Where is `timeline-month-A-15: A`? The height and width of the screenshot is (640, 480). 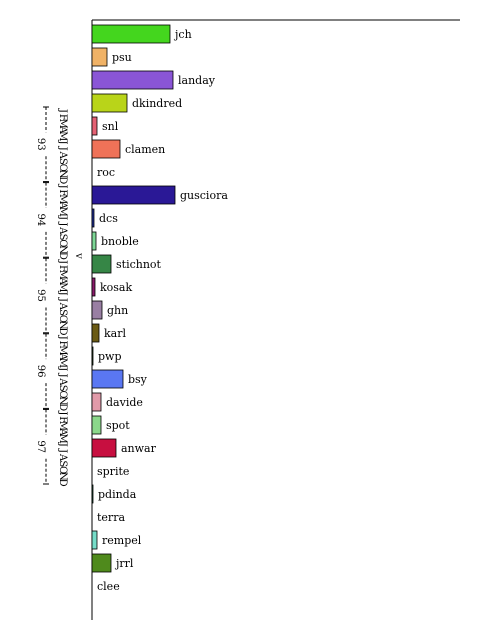 timeline-month-A-15: A is located at coordinates (62, 205).